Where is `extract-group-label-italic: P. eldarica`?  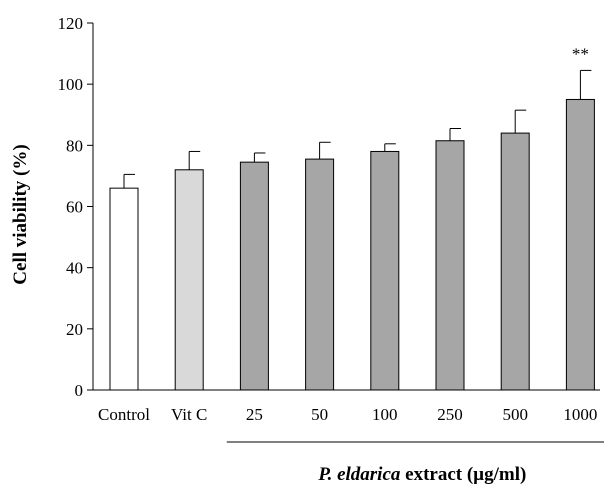 extract-group-label-italic: P. eldarica is located at coordinates (358, 474).